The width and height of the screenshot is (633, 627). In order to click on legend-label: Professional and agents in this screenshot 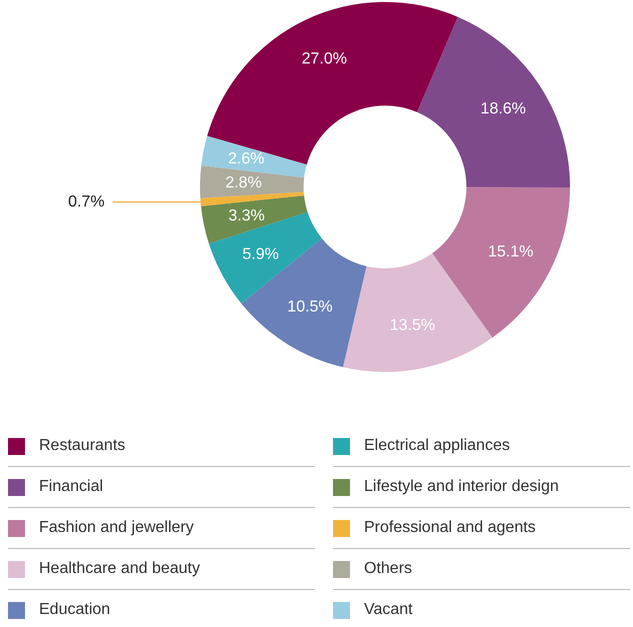, I will do `click(450, 528)`.